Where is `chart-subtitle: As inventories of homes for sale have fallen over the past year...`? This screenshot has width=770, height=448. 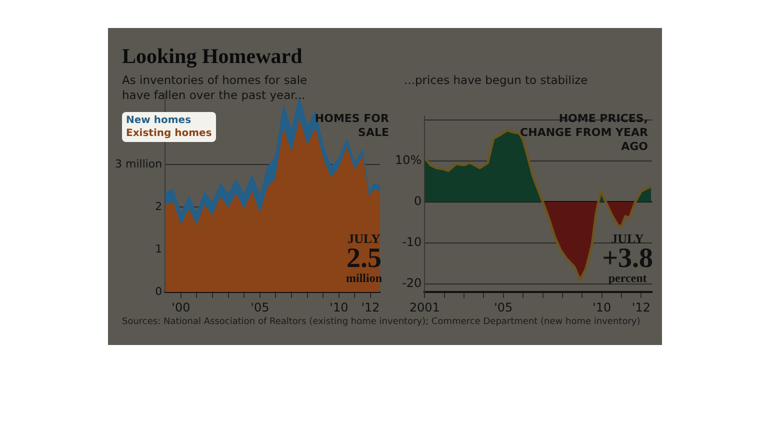
chart-subtitle: As inventories of homes for sale have fallen over the past year... is located at coordinates (215, 88).